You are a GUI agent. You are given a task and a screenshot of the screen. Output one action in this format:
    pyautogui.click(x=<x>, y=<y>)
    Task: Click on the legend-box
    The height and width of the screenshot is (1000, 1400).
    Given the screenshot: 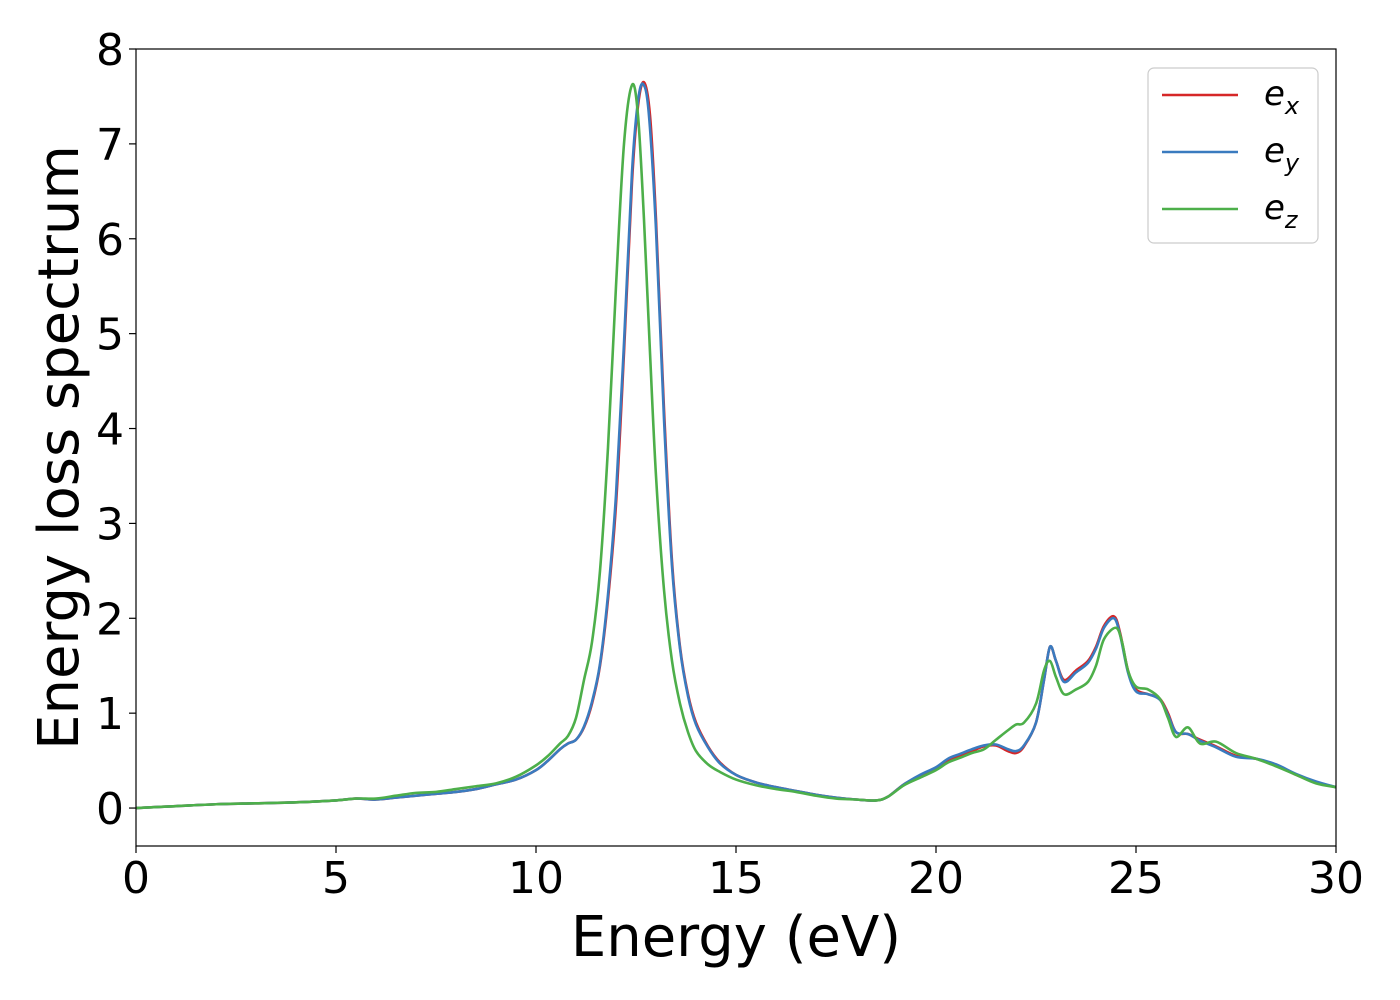 What is the action you would take?
    pyautogui.click(x=1233, y=155)
    